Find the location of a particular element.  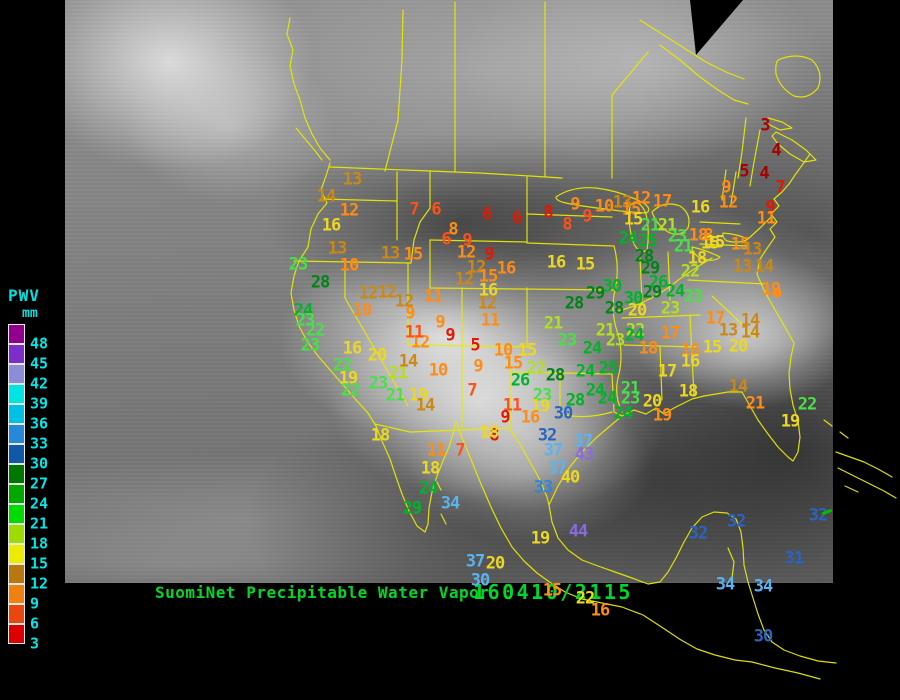

marker-dot is located at coordinates (777, 293).